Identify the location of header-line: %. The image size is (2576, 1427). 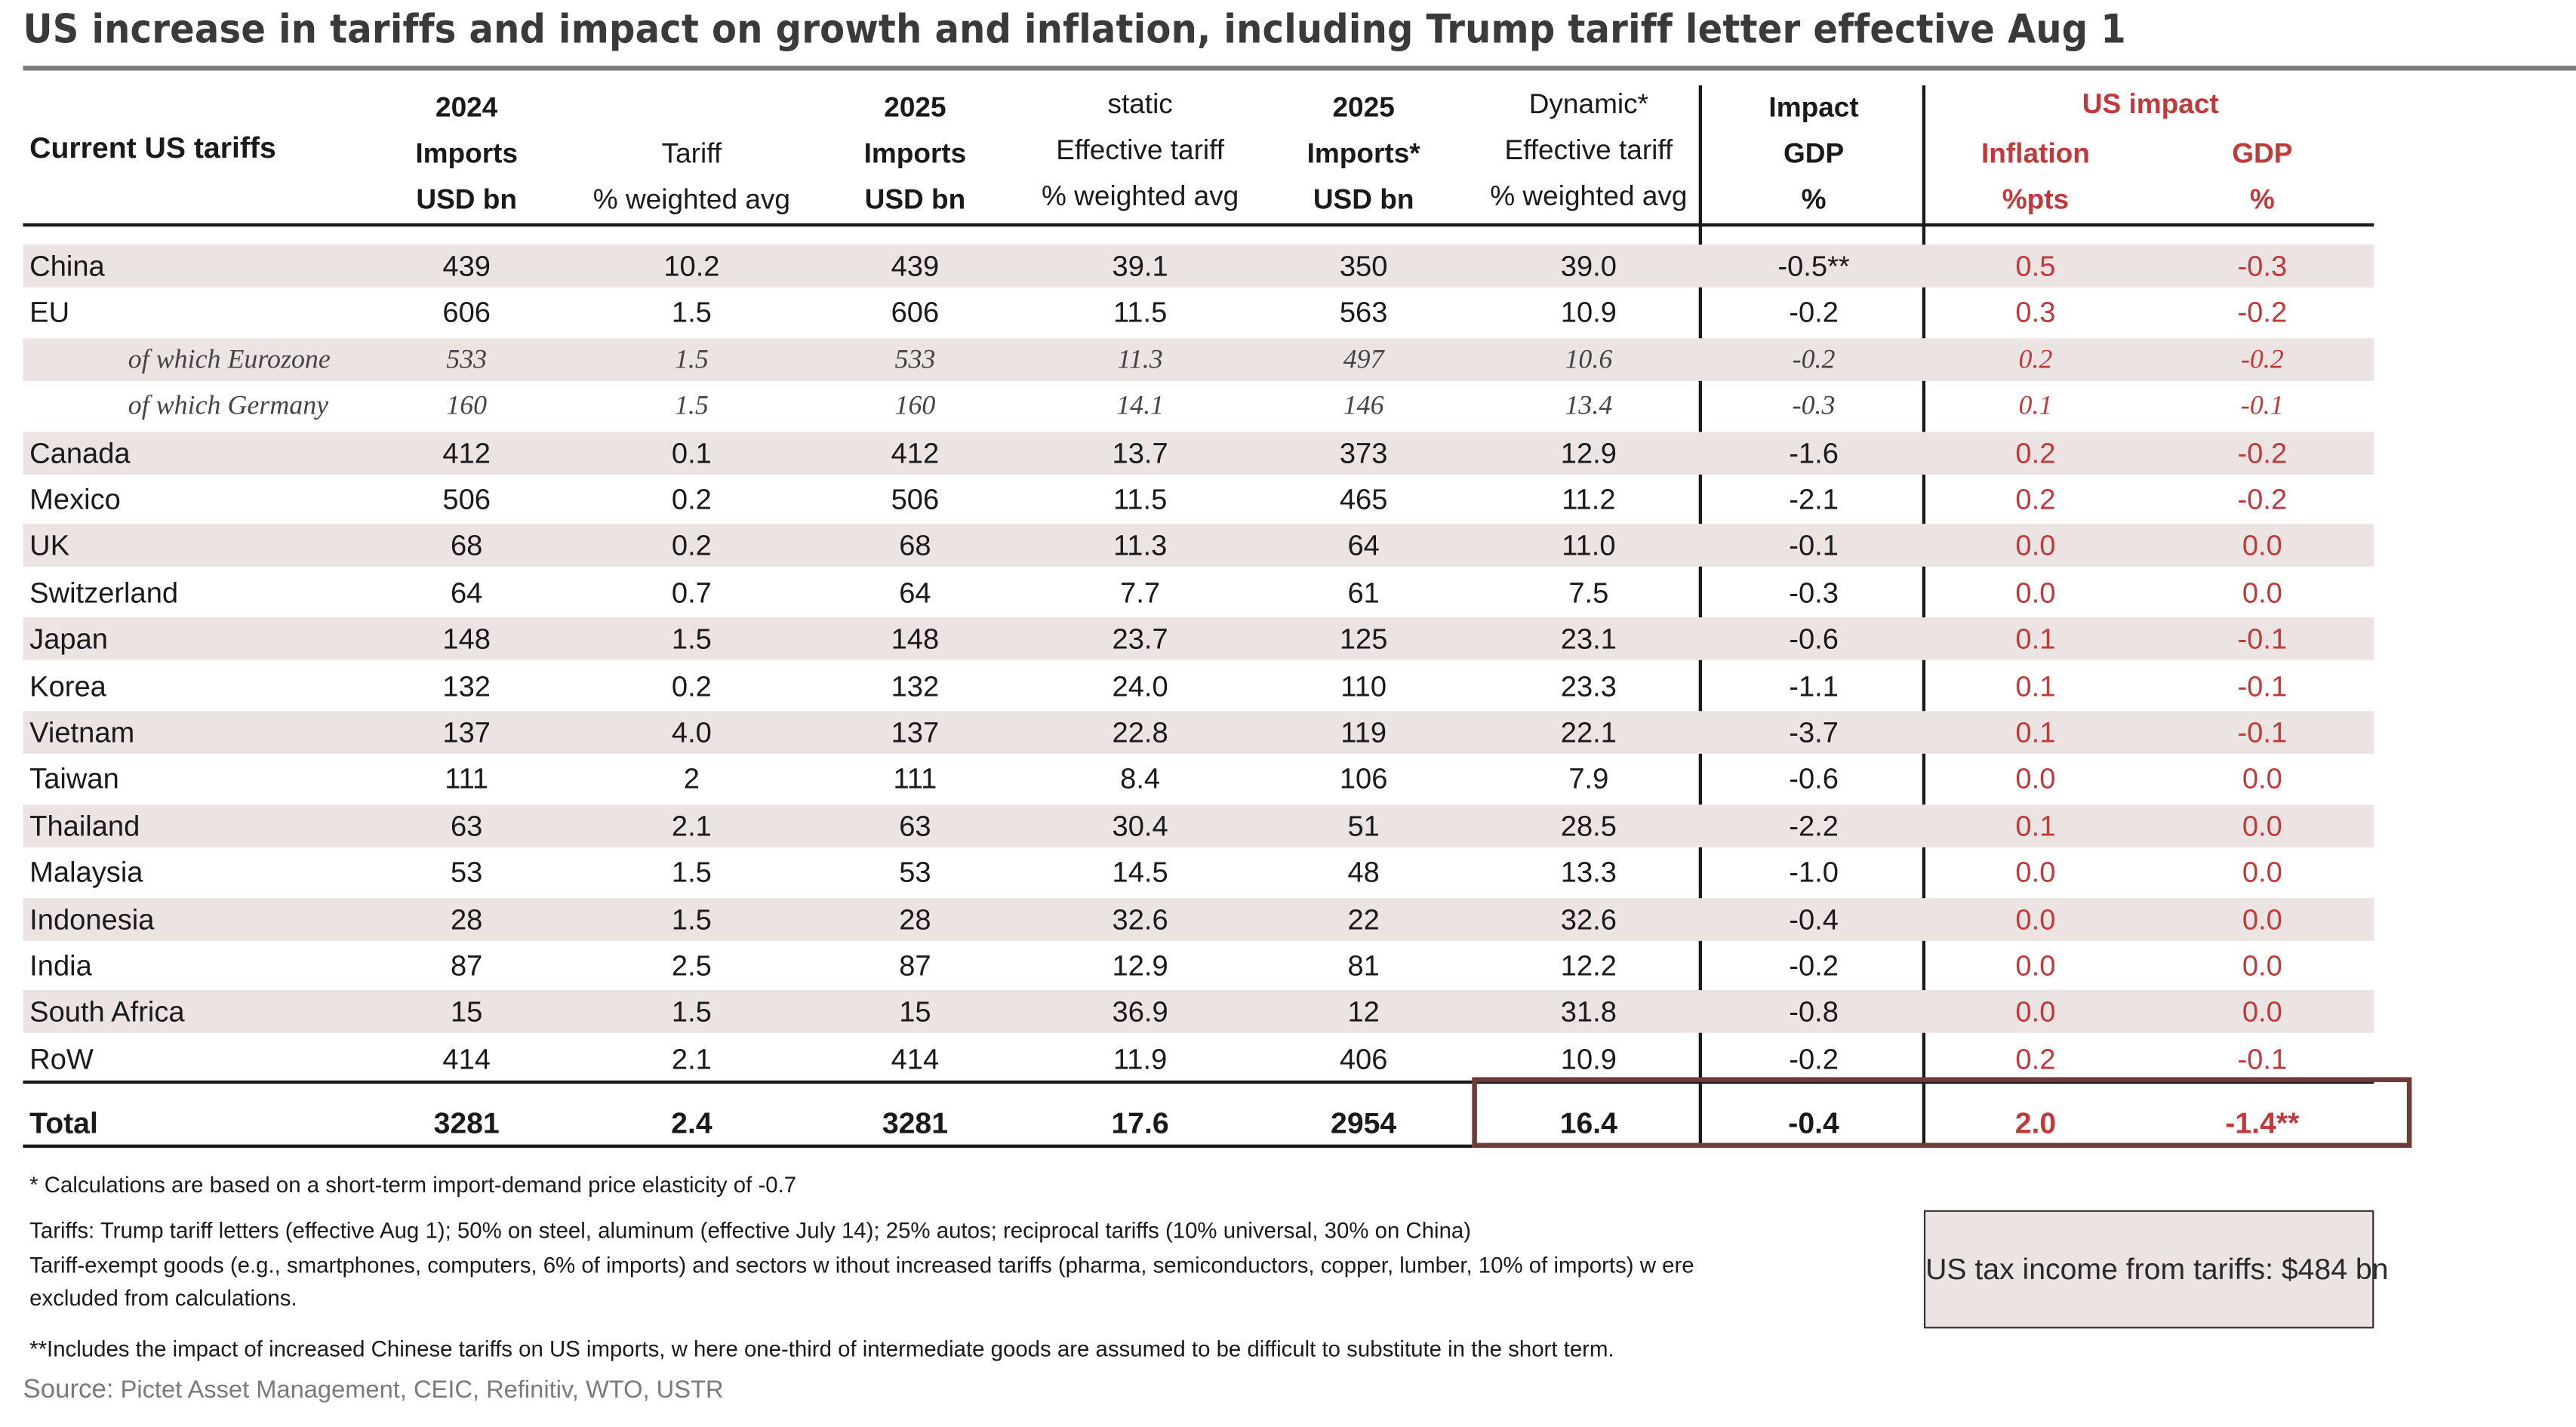
(2262, 199).